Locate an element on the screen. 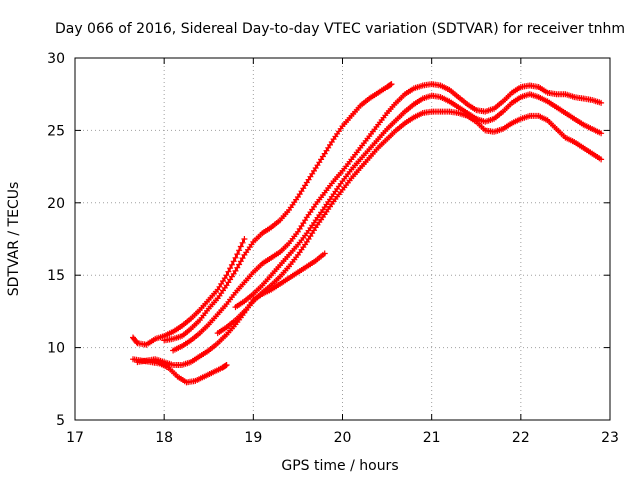  x-tick-label: 20 is located at coordinates (343, 438).